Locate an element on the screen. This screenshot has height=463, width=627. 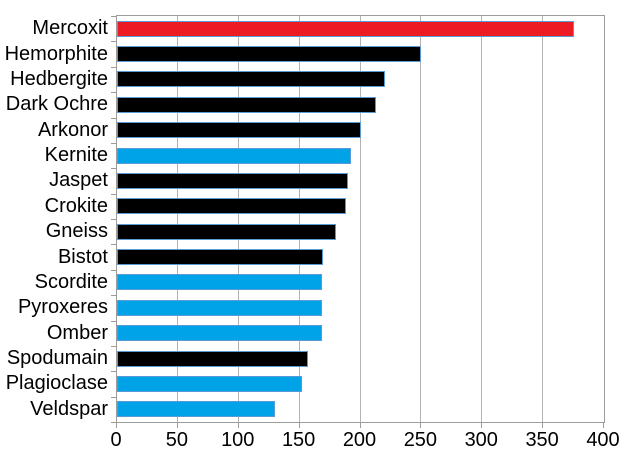
category-label-arkonor: Arkonor is located at coordinates (72, 129).